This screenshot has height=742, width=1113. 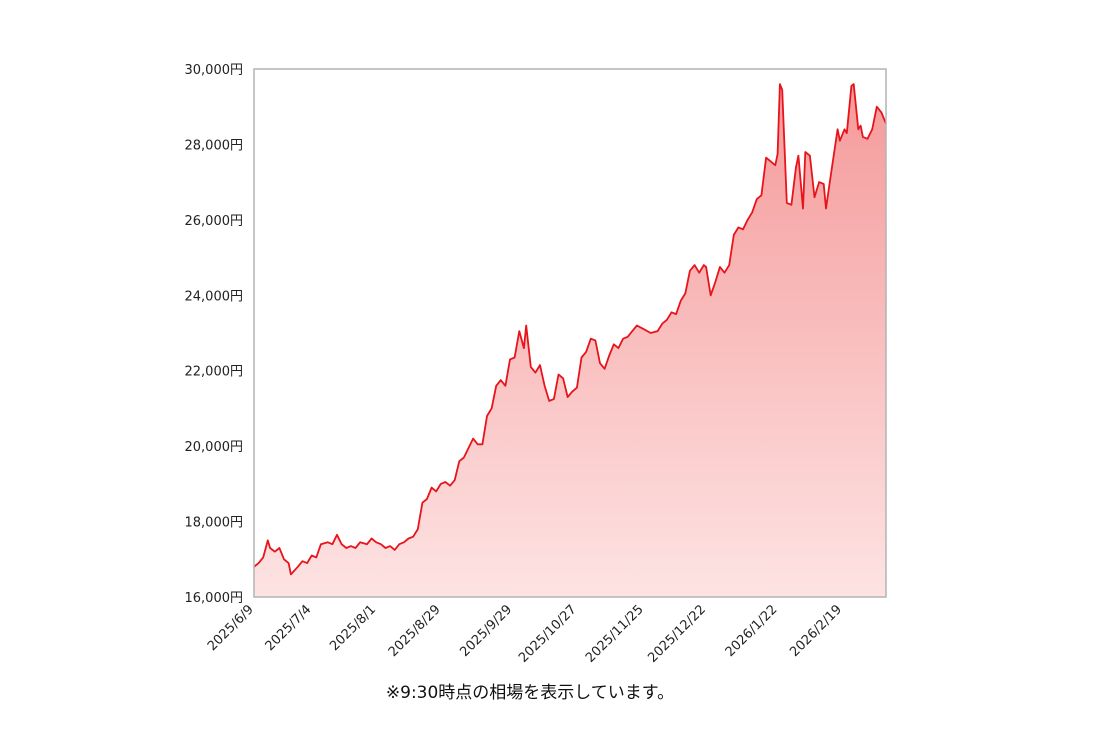 What do you see at coordinates (214, 296) in the screenshot?
I see `y-tick-label: 24,000円` at bounding box center [214, 296].